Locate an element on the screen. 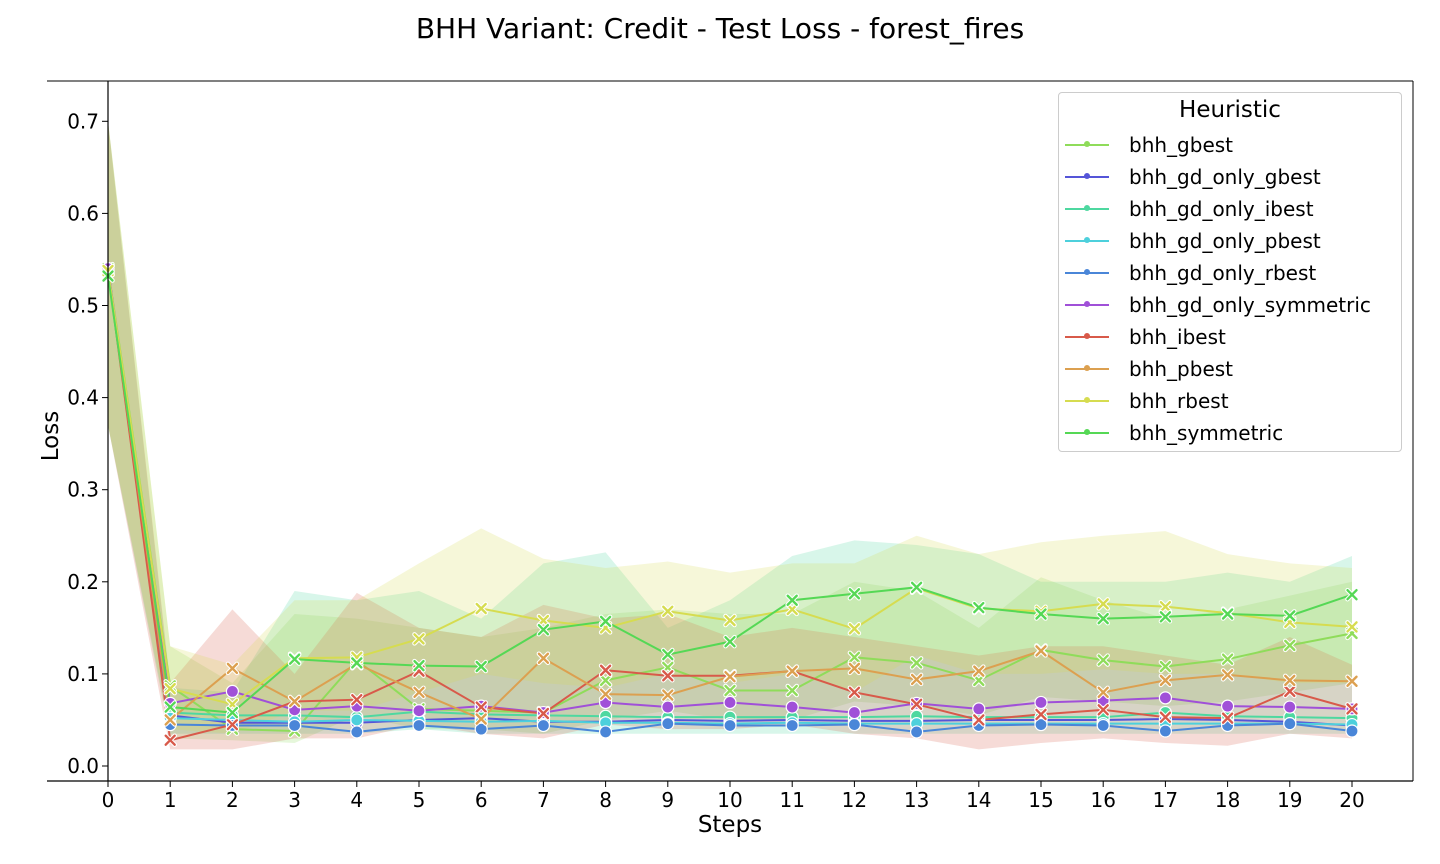  x-tick-label: 2 is located at coordinates (232, 800).